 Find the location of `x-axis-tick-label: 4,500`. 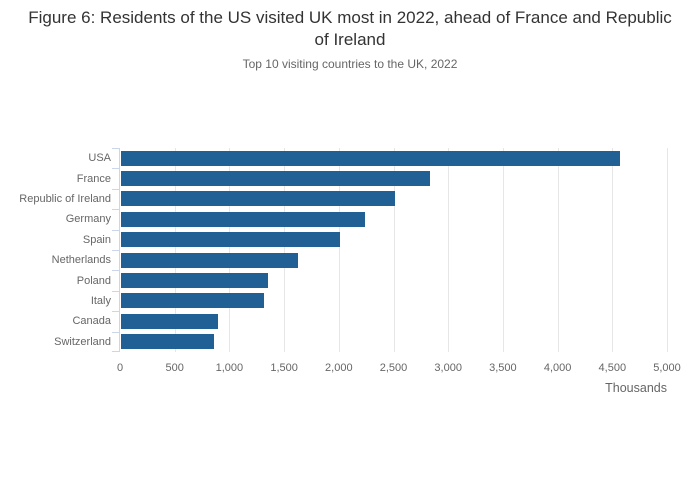

x-axis-tick-label: 4,500 is located at coordinates (612, 368).